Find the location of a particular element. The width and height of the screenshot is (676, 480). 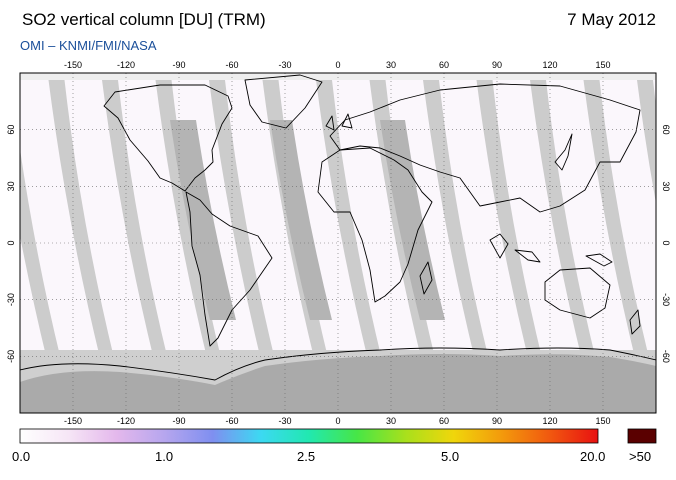

lon-label-bottom: 120 is located at coordinates (549, 421).